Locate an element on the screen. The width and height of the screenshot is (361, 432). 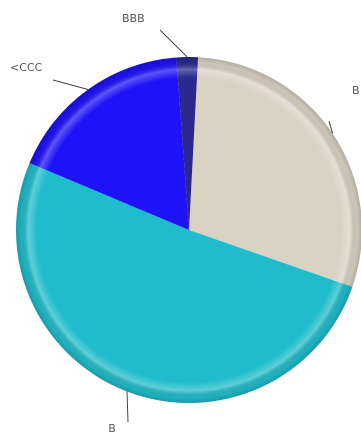
slice-label-2: B is located at coordinates (112, 427).